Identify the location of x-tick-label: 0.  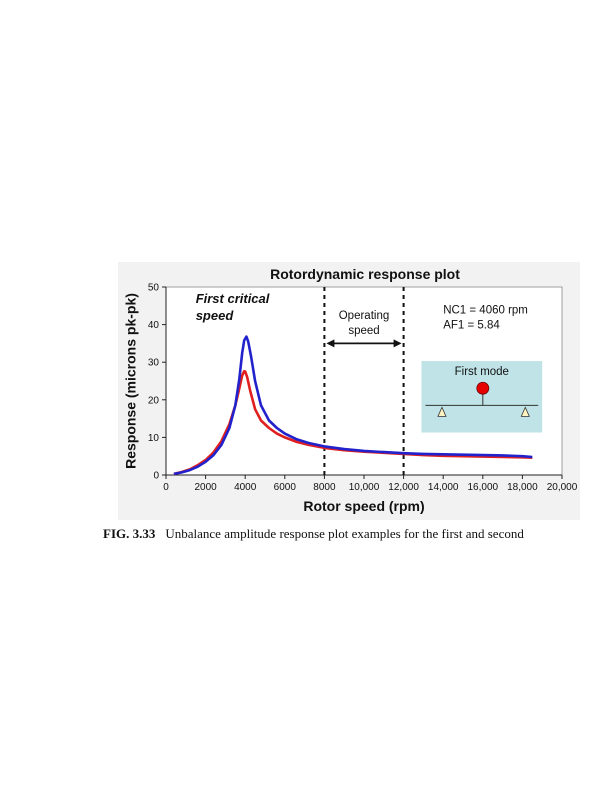
(166, 487).